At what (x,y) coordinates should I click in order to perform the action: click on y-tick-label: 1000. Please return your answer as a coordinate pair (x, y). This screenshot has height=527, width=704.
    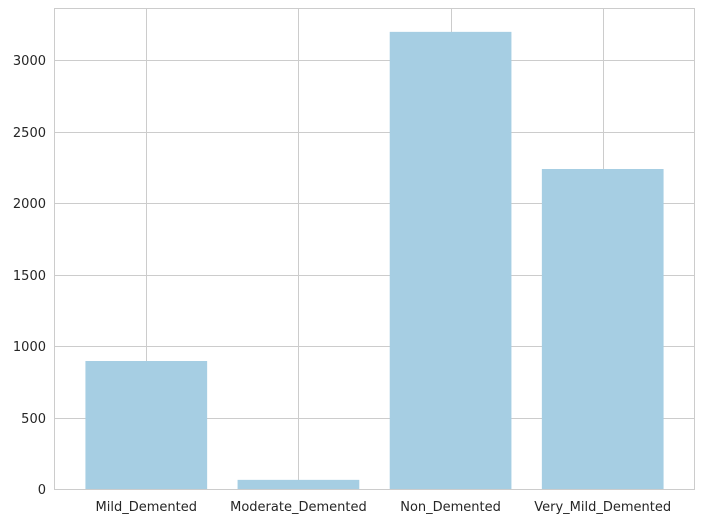
    Looking at the image, I should click on (29, 347).